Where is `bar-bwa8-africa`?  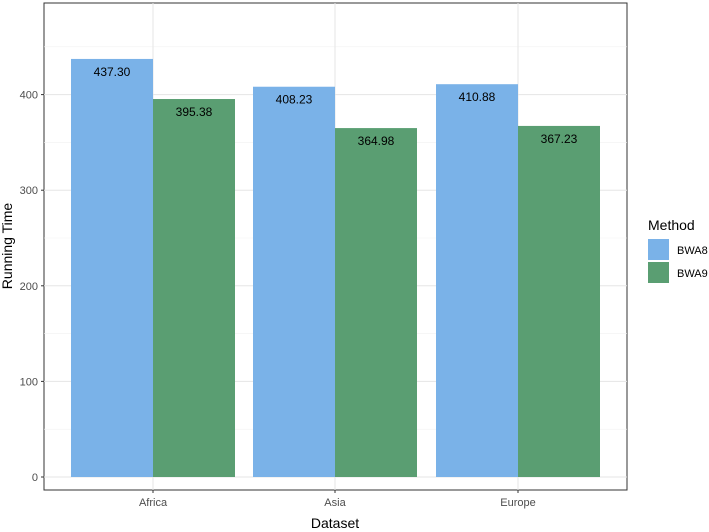
bar-bwa8-africa is located at coordinates (112, 268).